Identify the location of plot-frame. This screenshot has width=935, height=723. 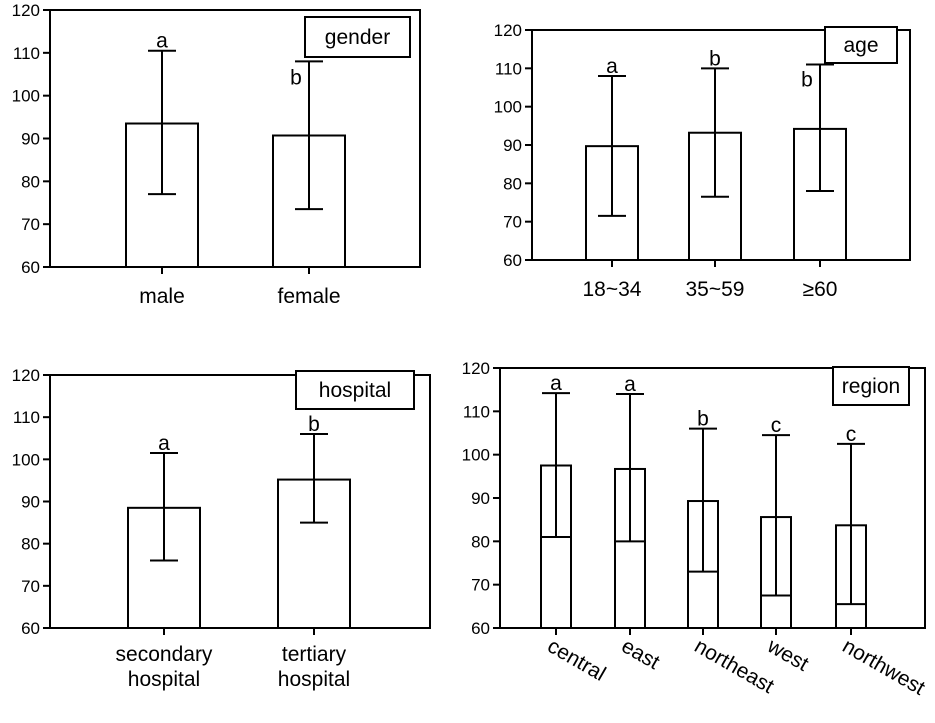
(240, 501).